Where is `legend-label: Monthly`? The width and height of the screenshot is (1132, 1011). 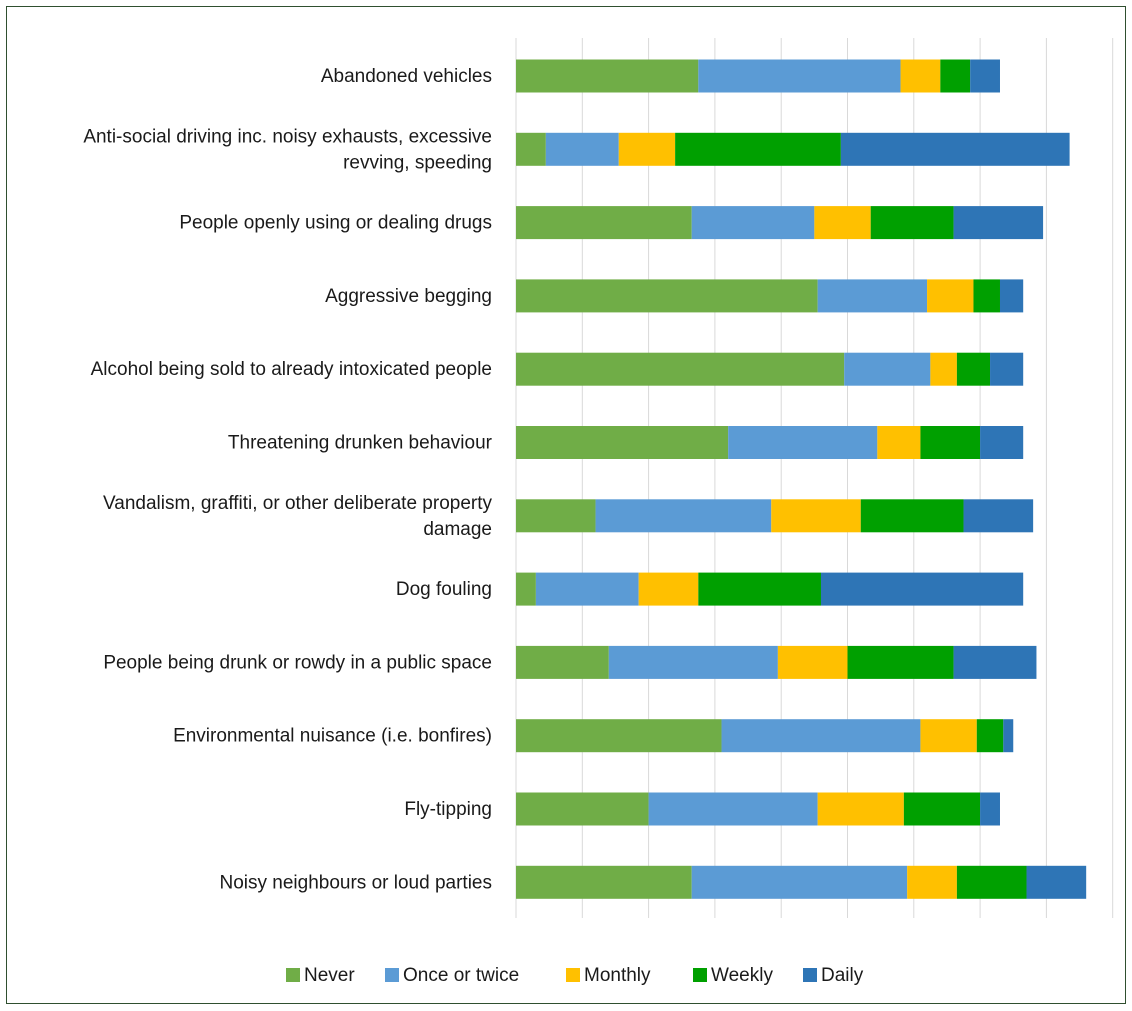 legend-label: Monthly is located at coordinates (617, 975).